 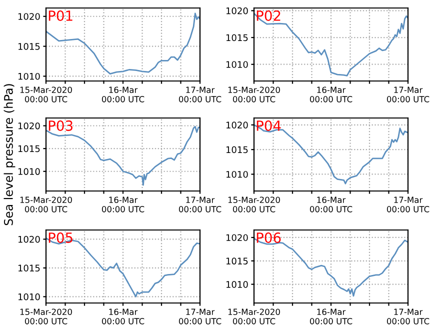 I want to click on chart-title: P05, so click(x=60, y=237).